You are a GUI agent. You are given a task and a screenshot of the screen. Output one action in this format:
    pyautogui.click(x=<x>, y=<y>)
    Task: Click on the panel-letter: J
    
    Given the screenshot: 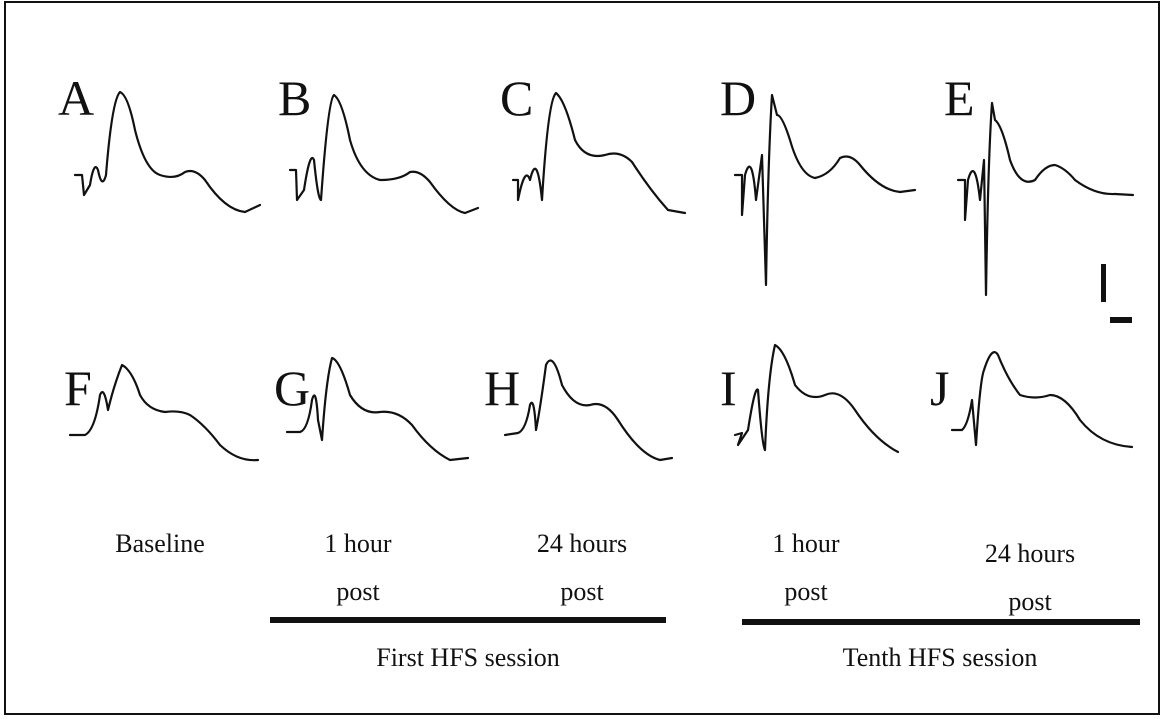 What is the action you would take?
    pyautogui.click(x=939, y=388)
    